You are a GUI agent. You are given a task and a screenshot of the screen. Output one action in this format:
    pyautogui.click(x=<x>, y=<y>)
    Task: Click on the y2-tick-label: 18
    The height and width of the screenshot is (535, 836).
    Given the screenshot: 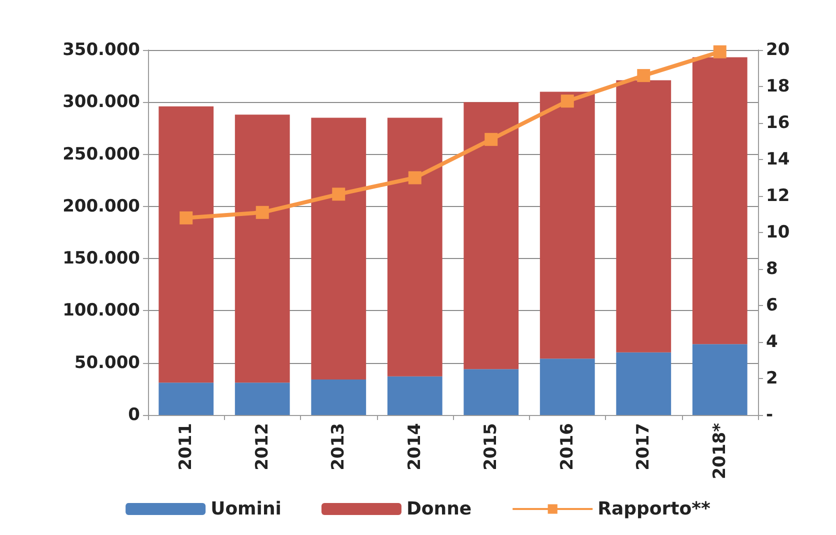 What is the action you would take?
    pyautogui.click(x=778, y=86)
    